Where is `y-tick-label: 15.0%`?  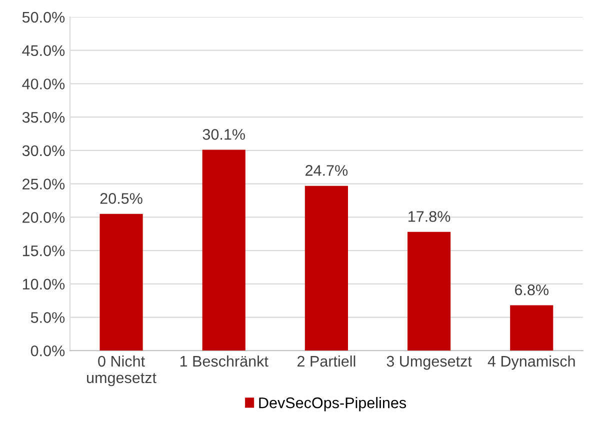
y-tick-label: 15.0% is located at coordinates (43, 250).